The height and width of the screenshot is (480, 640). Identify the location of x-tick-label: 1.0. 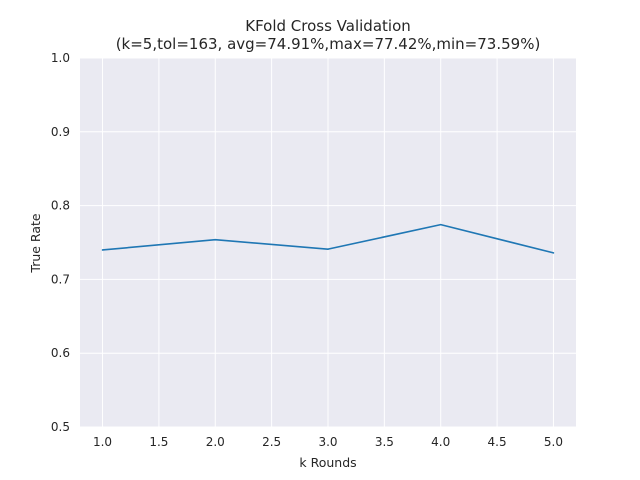
(102, 442).